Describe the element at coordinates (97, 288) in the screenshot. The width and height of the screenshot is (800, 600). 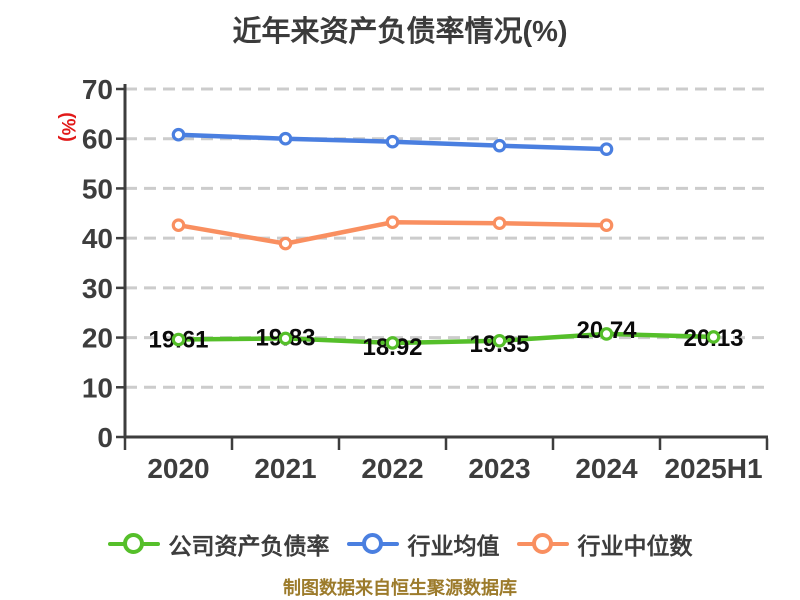
I see `y-tick-label: 30` at that location.